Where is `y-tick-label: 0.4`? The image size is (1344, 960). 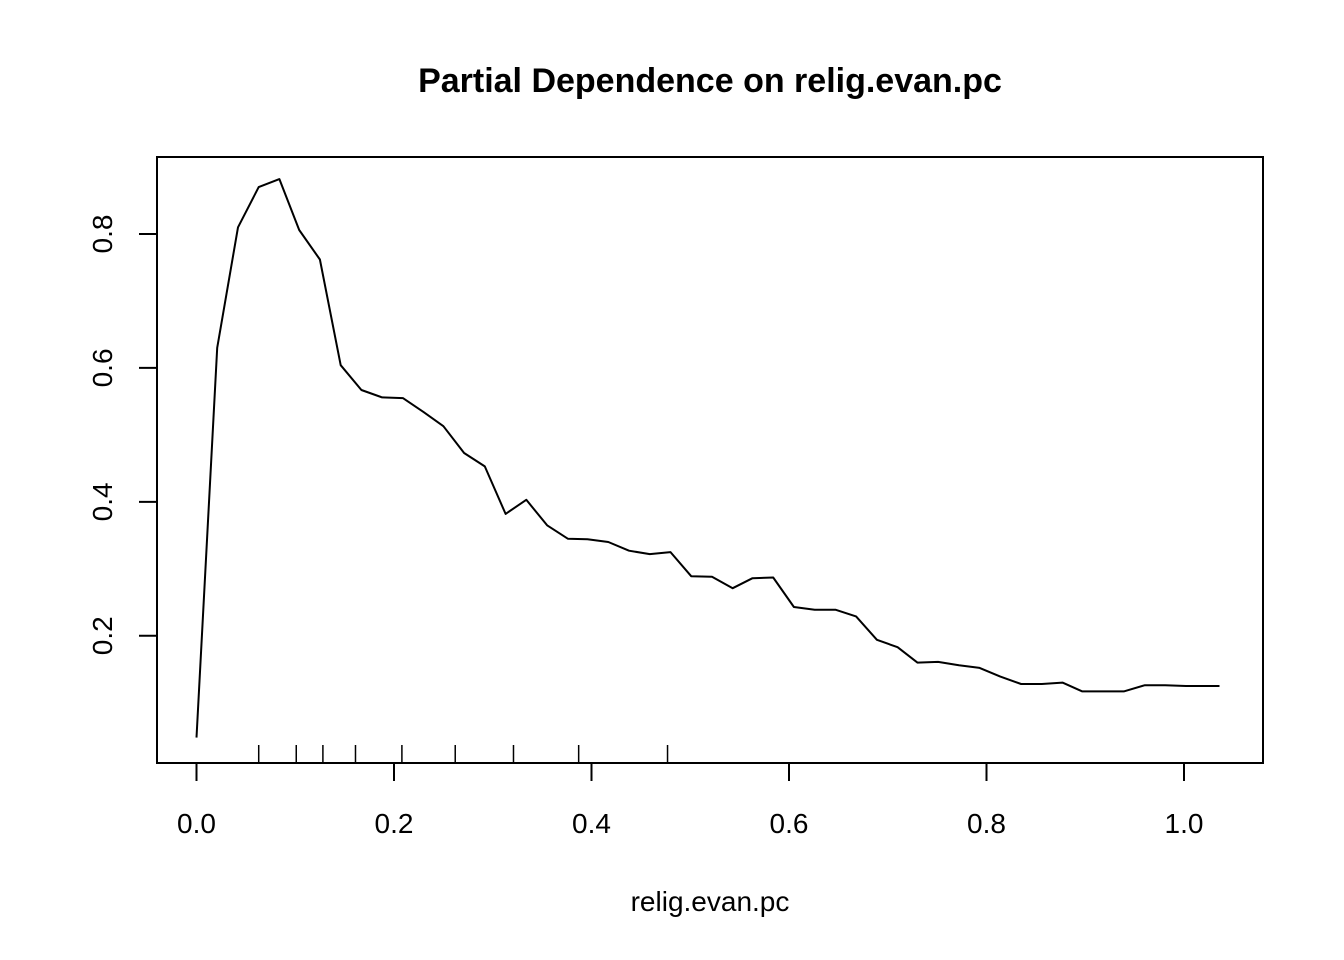 y-tick-label: 0.4 is located at coordinates (102, 501).